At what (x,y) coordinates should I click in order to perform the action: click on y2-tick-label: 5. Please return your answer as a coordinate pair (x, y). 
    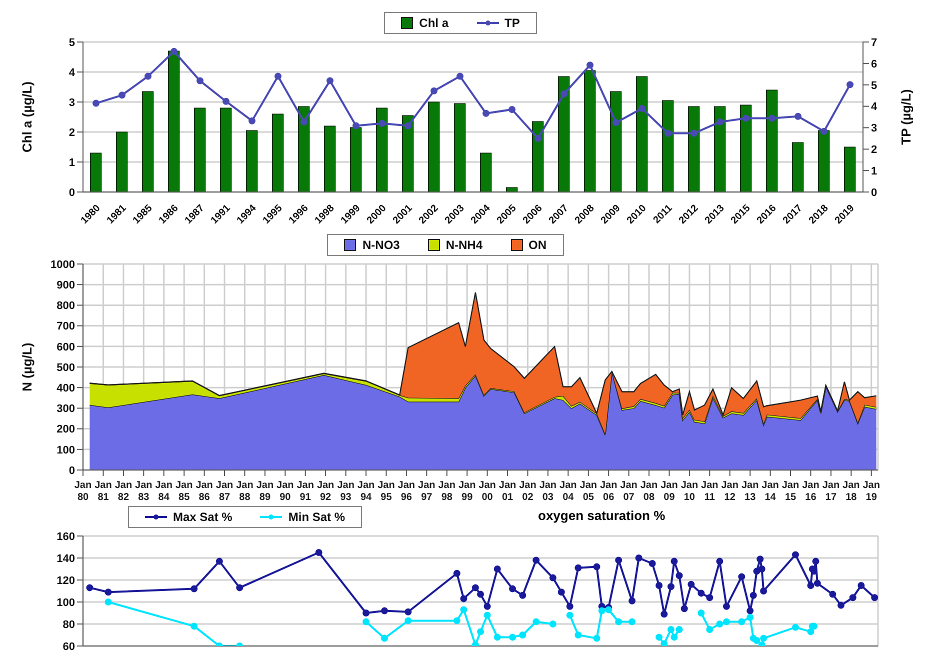
    Looking at the image, I should click on (874, 86).